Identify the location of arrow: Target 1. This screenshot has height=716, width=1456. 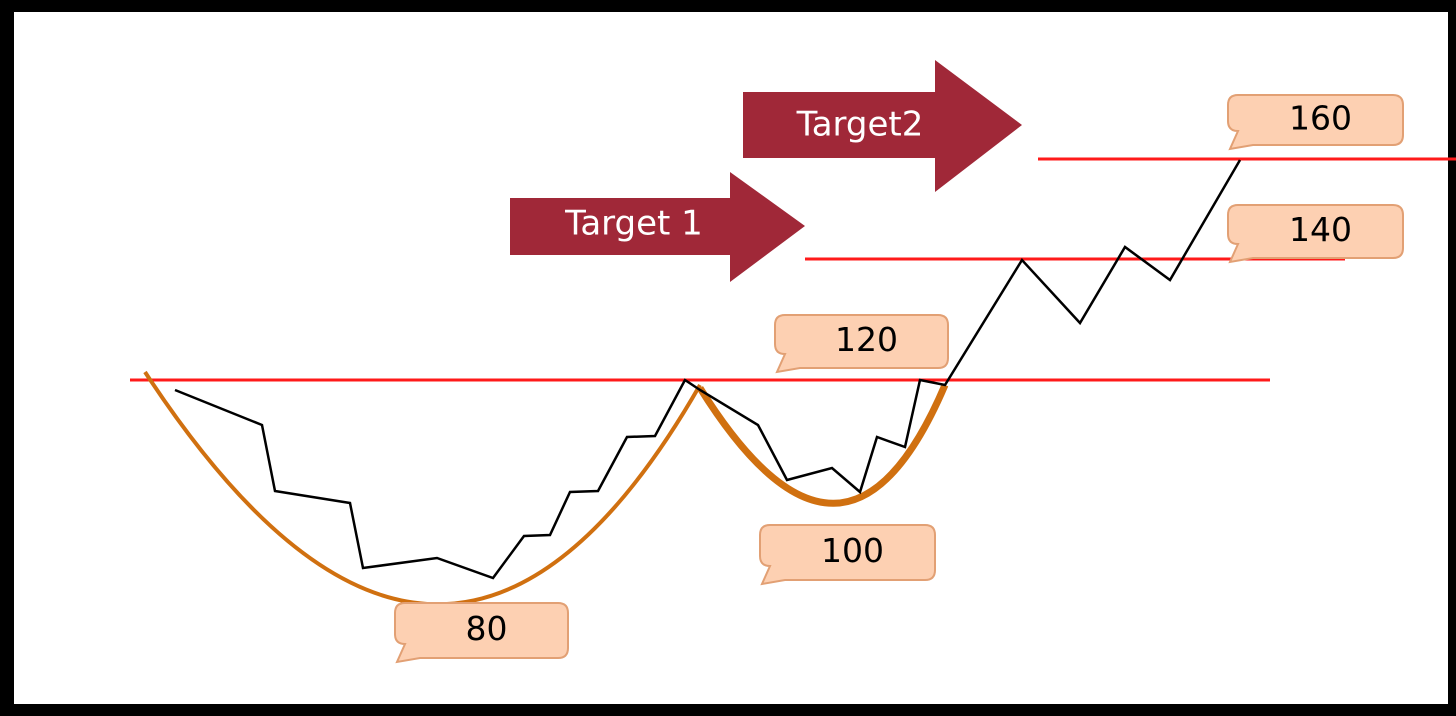
(657, 227).